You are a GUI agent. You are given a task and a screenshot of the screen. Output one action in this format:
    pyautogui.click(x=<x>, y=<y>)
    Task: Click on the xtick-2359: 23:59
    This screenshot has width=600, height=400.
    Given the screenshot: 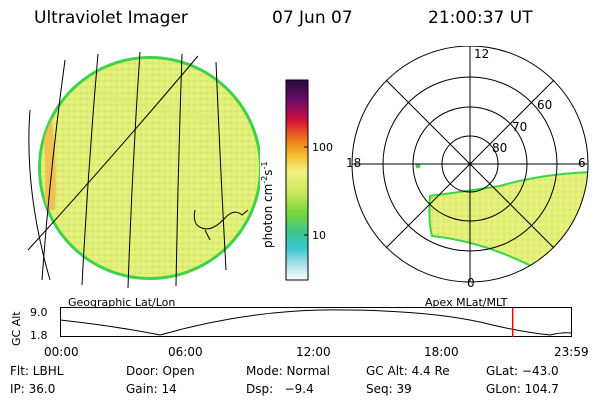 What is the action you would take?
    pyautogui.click(x=571, y=352)
    